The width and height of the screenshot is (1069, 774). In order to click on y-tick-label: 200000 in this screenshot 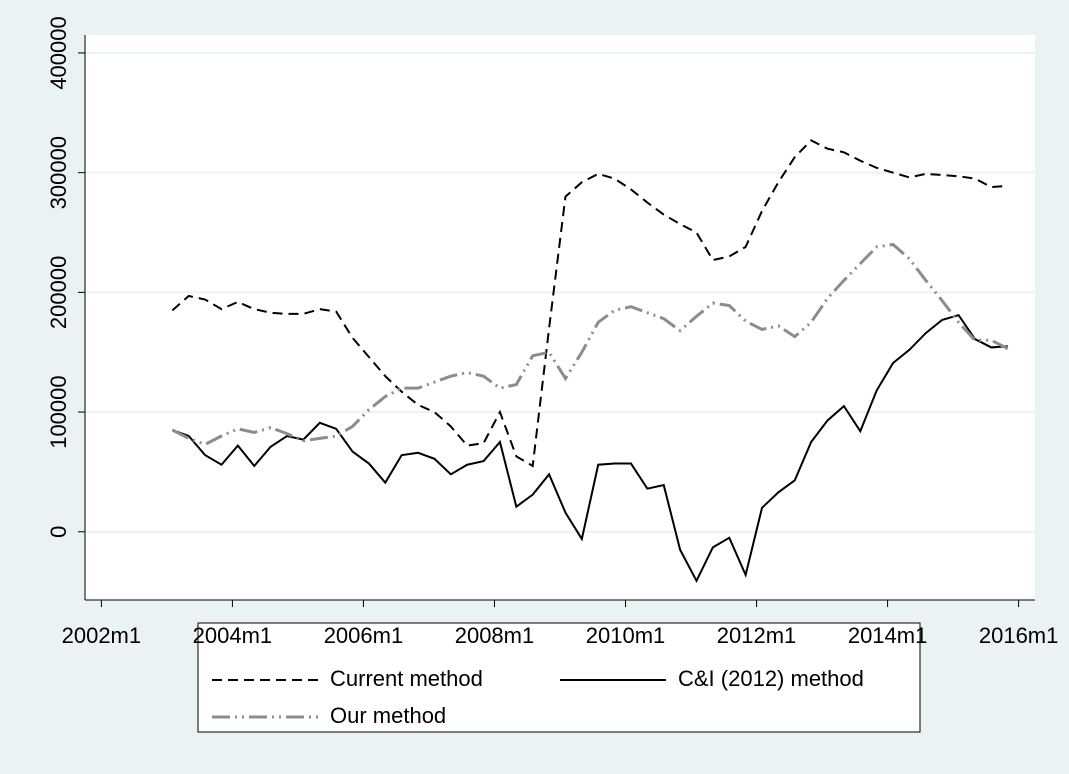, I will do `click(58, 292)`.